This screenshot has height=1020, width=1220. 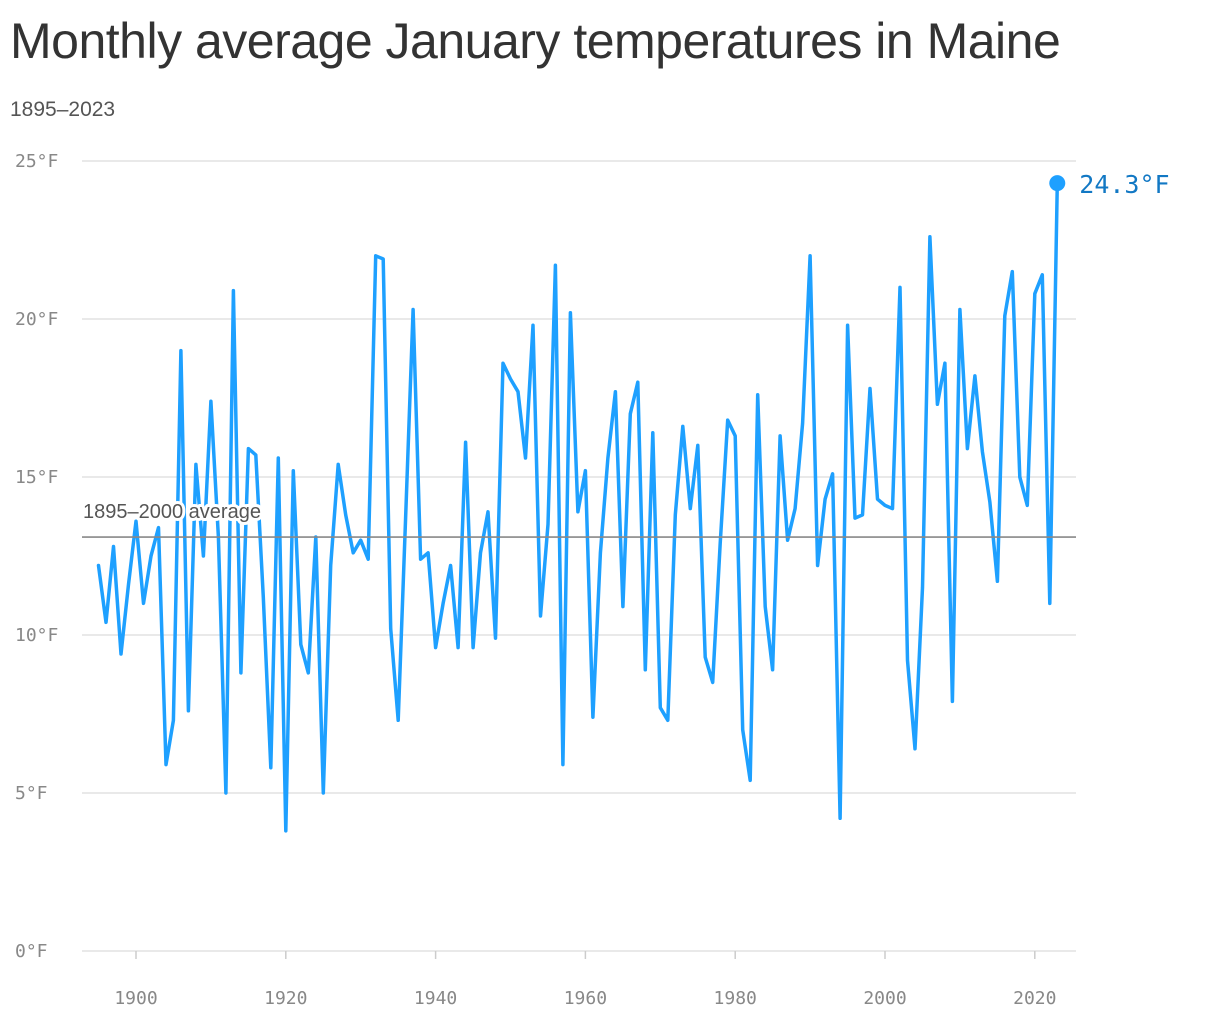 I want to click on x-tick-label: 1900, so click(x=135, y=998).